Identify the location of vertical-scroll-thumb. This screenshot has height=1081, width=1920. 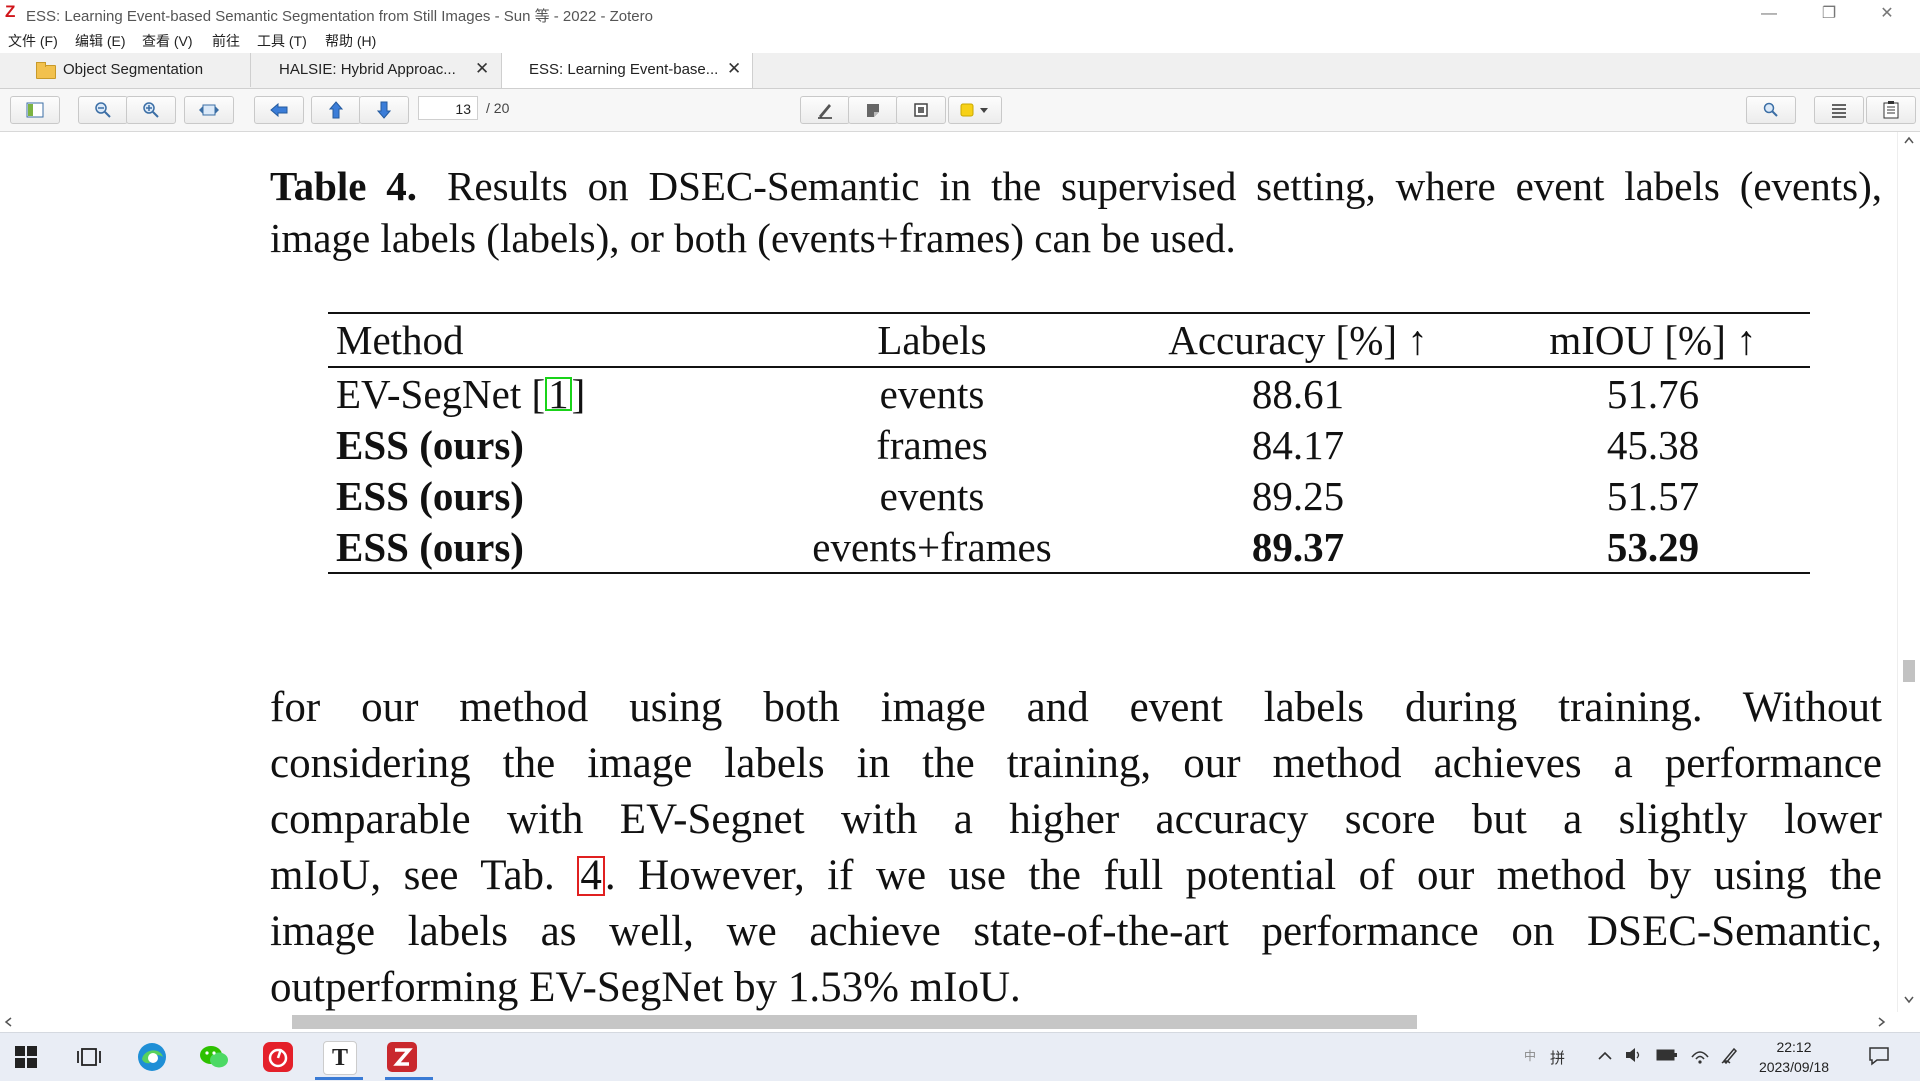
(1909, 671).